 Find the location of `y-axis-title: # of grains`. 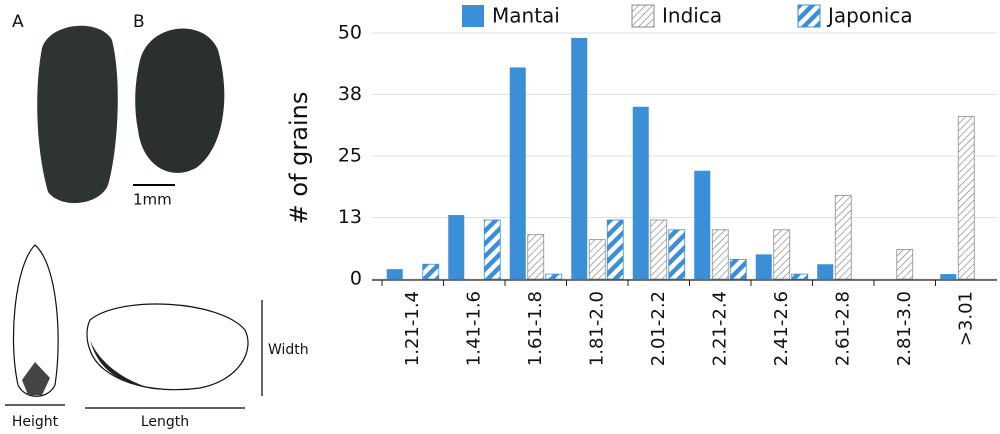

y-axis-title: # of grains is located at coordinates (299, 158).